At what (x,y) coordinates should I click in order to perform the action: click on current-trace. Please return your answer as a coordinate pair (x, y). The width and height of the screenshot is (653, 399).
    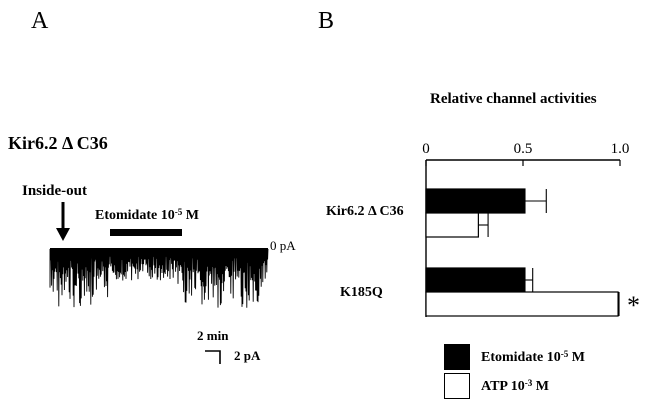
    Looking at the image, I should click on (159, 278).